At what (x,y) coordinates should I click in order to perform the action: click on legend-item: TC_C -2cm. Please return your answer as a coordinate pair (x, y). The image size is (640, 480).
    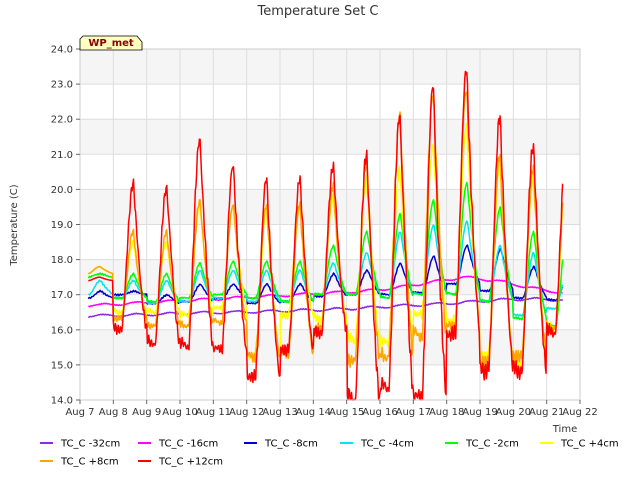
    Looking at the image, I should click on (482, 444).